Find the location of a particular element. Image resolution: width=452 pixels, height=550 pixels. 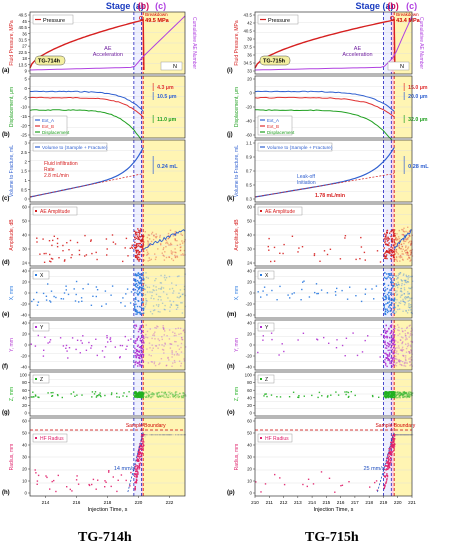

y-axis-label: X, mm is located at coordinates (12, 293).